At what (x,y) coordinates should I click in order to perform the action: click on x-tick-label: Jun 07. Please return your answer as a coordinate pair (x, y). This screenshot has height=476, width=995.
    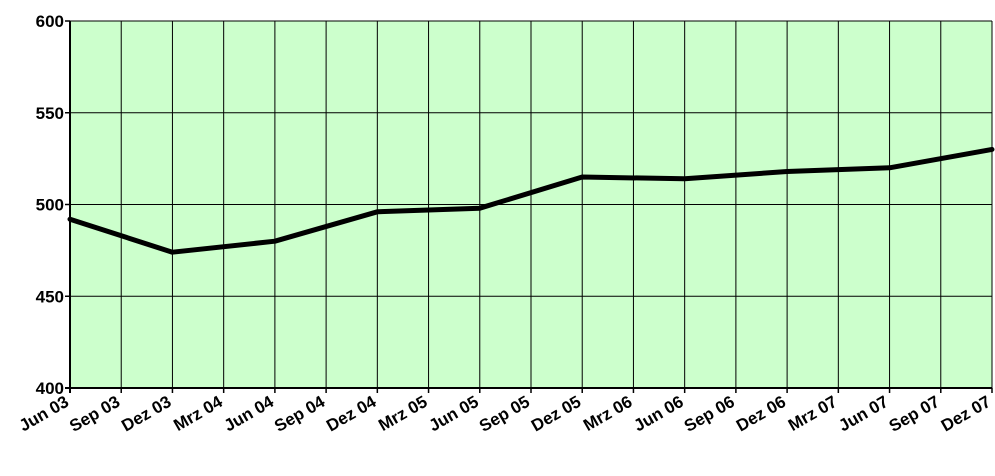
    Looking at the image, I should click on (863, 413).